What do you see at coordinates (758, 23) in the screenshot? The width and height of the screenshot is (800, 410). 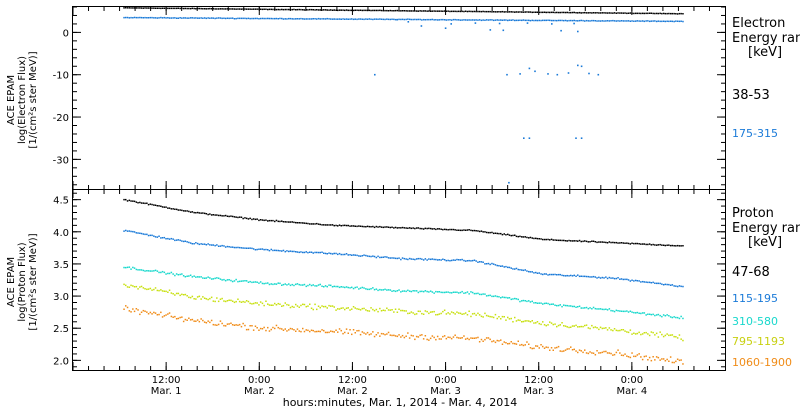 I see `electron-legend-title-1: Electron` at bounding box center [758, 23].